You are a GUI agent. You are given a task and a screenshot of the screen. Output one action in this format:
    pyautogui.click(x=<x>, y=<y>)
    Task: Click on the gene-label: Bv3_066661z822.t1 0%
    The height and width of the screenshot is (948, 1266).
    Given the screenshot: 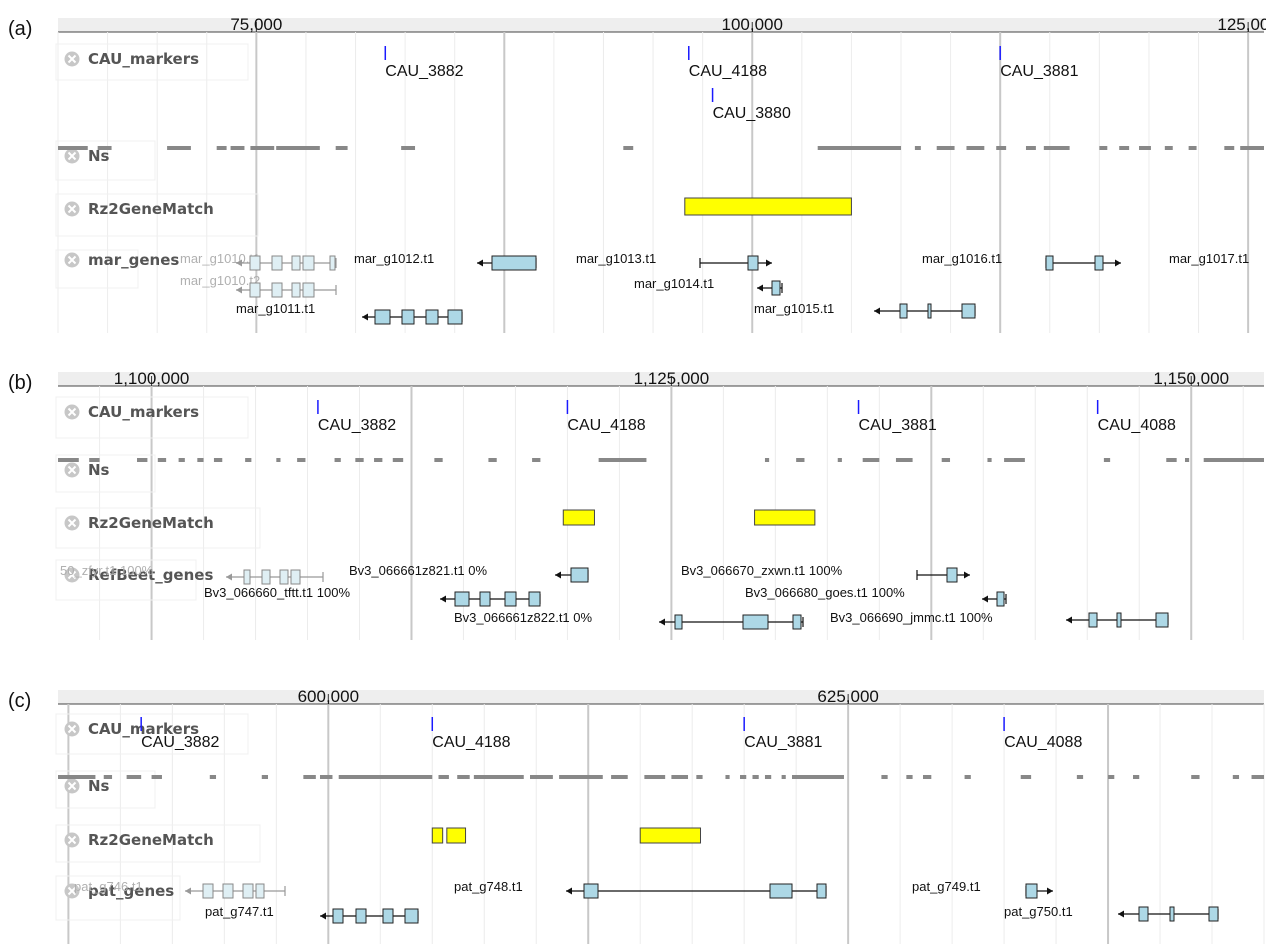 What is the action you would take?
    pyautogui.click(x=523, y=617)
    